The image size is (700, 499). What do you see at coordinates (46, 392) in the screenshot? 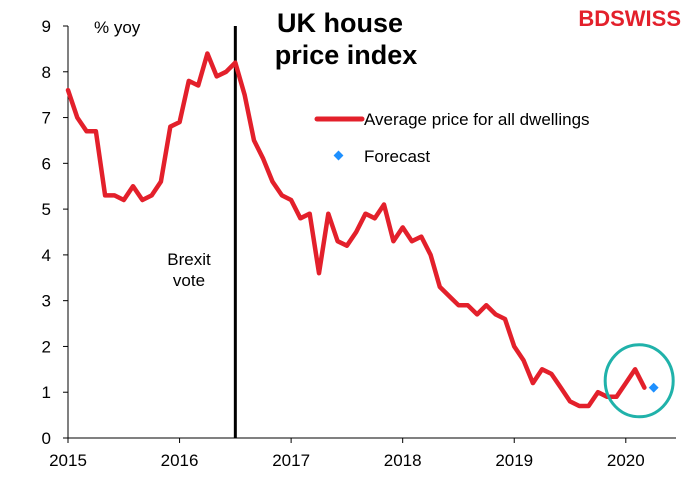
I see `y-tick-label: 1` at bounding box center [46, 392].